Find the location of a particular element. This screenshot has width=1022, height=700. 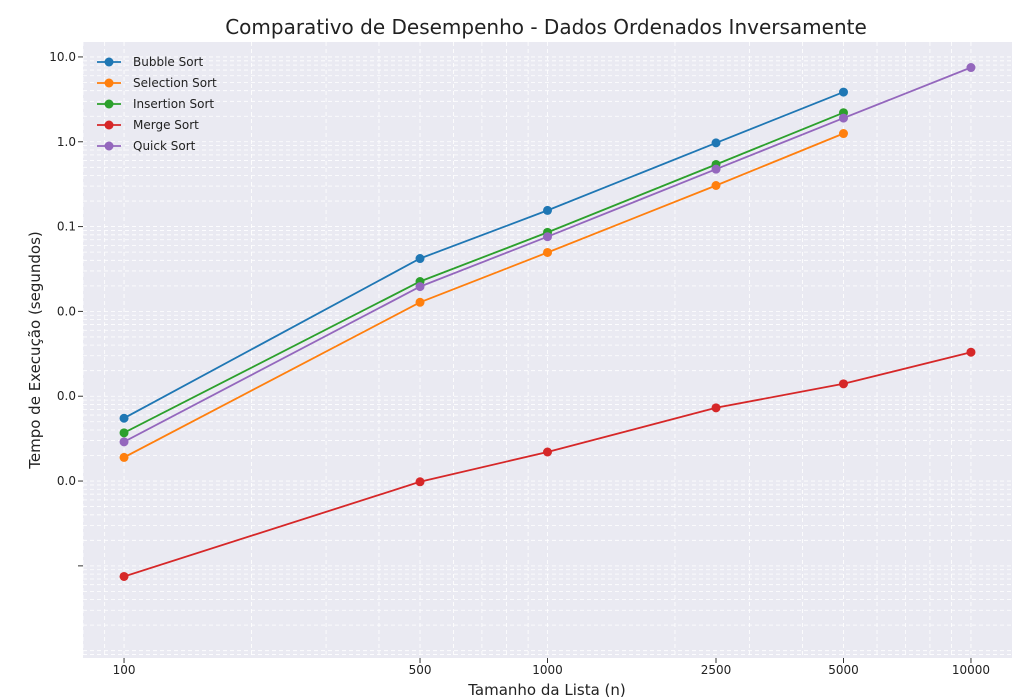

legend-label-insertion-sort: Insertion Sort is located at coordinates (173, 104).